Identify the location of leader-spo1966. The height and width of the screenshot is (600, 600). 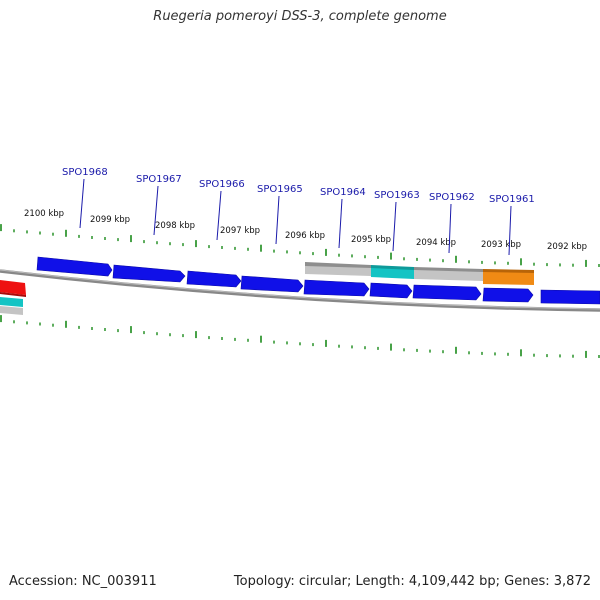
(219, 215).